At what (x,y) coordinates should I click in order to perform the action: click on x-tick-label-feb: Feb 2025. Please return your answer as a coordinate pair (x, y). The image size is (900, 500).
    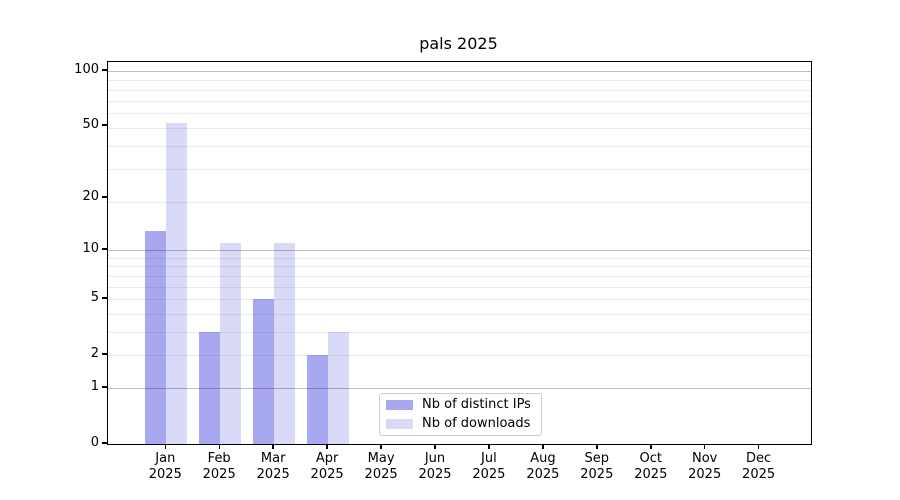
    Looking at the image, I should click on (219, 466).